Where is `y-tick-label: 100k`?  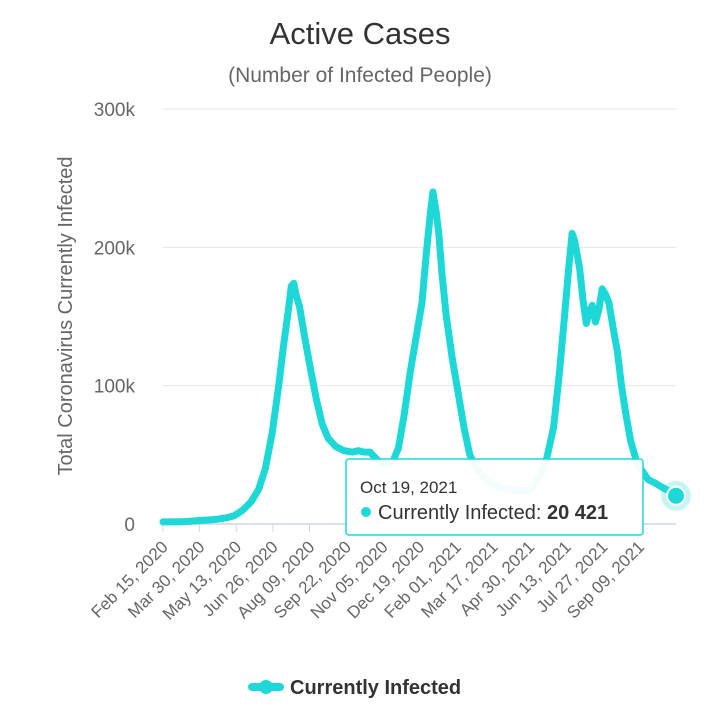
y-tick-label: 100k is located at coordinates (115, 387).